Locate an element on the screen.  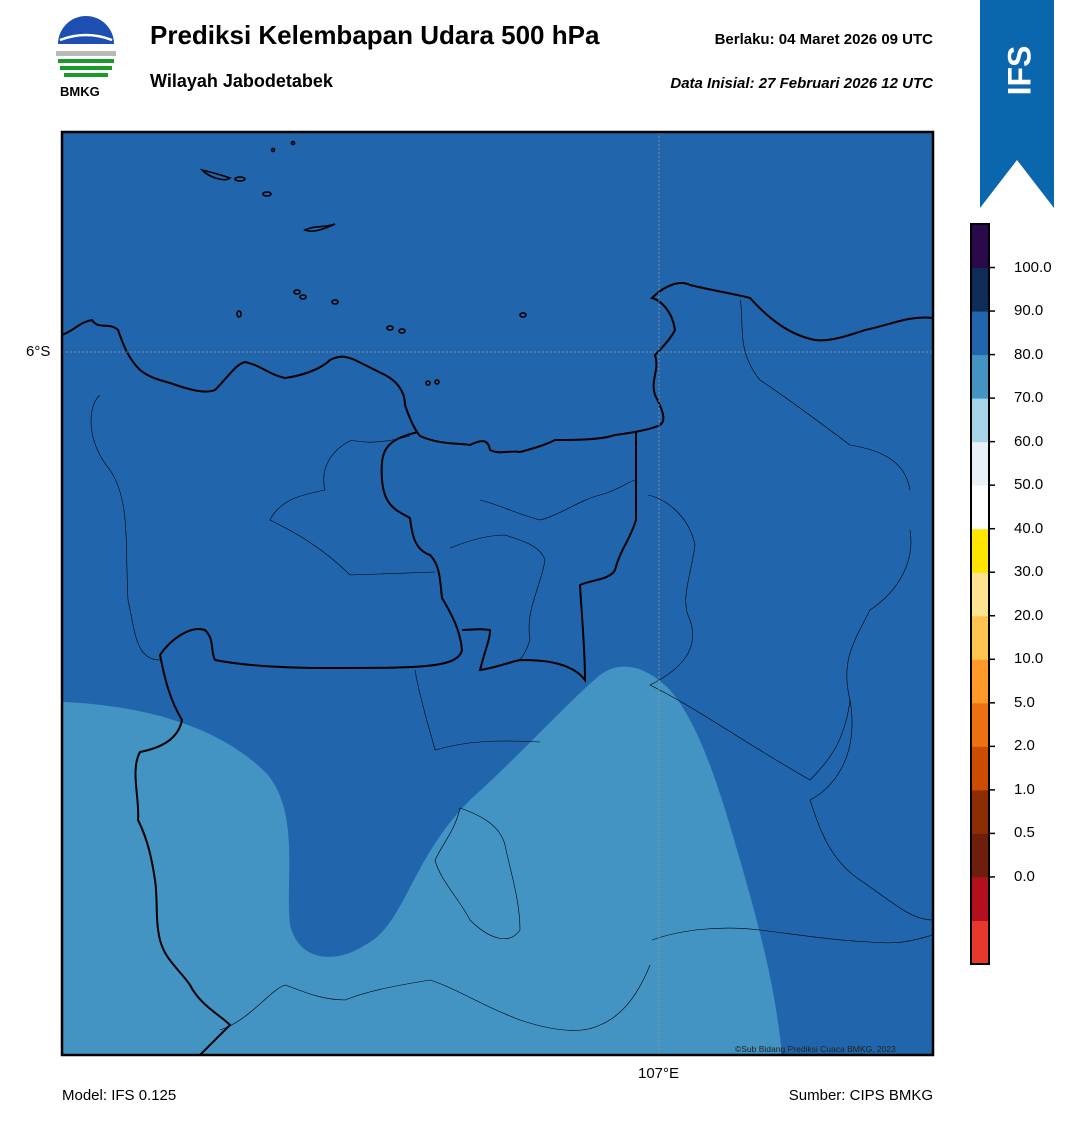
colorbar-tick-label: 30.0 is located at coordinates (1029, 572).